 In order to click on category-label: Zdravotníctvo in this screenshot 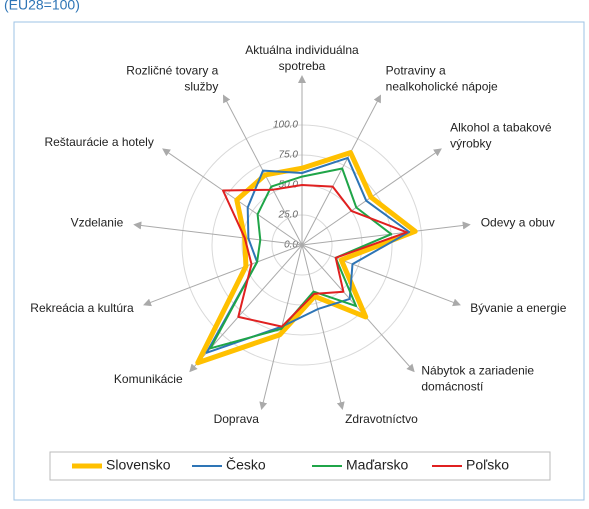, I will do `click(381, 419)`.